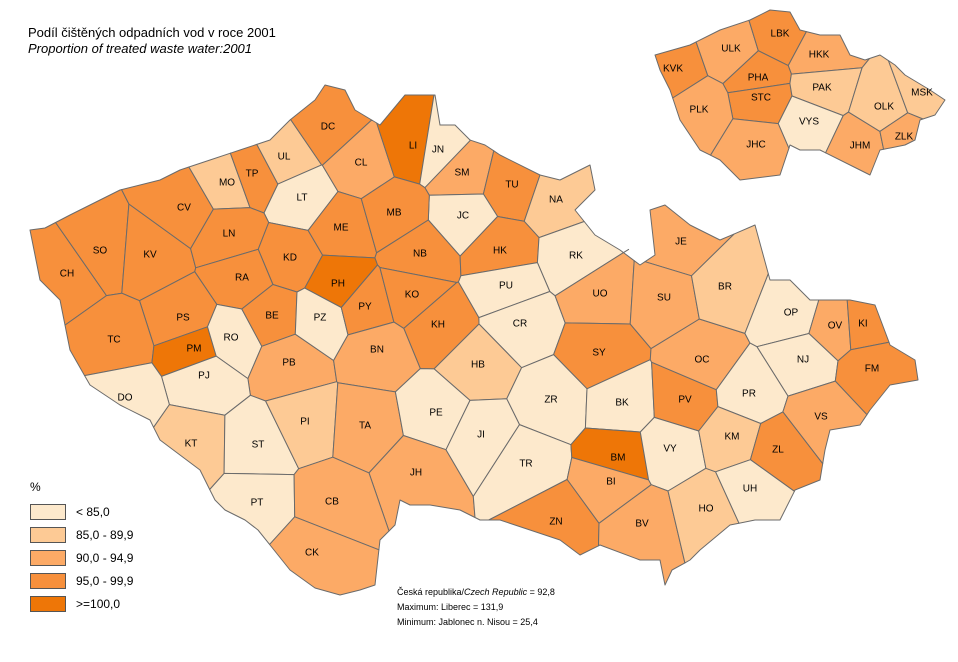 Image resolution: width=958 pixels, height=662 pixels. Describe the element at coordinates (872, 369) in the screenshot. I see `district-label: FM` at that location.